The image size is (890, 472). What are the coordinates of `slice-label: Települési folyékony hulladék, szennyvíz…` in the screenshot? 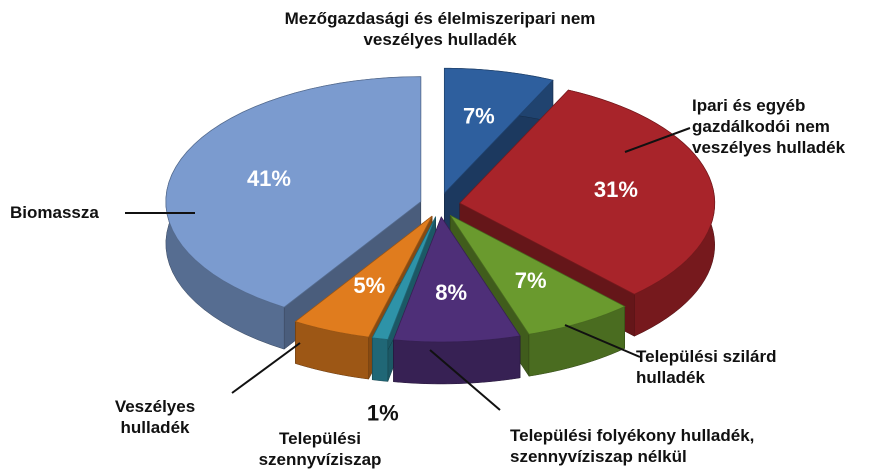 It's located at (632, 446).